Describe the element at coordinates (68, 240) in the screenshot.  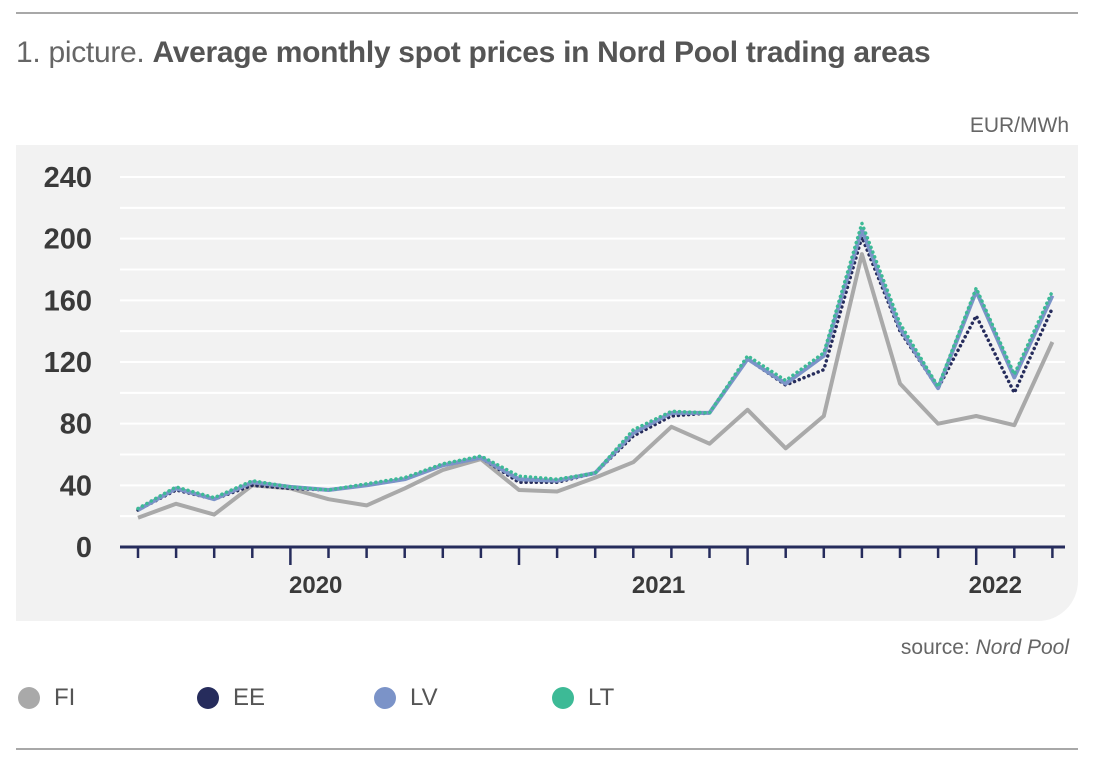
I see `y-tick-label: 200` at that location.